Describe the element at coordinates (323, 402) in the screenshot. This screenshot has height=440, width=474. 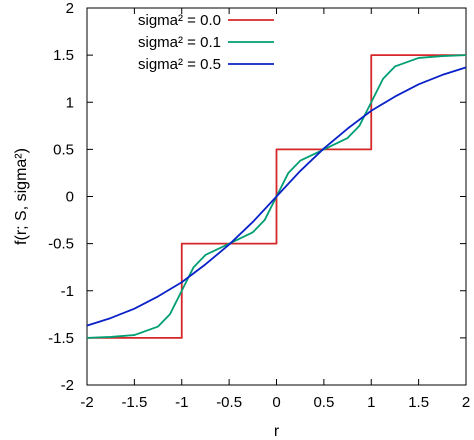
I see `x-tick-label: 0.5` at that location.